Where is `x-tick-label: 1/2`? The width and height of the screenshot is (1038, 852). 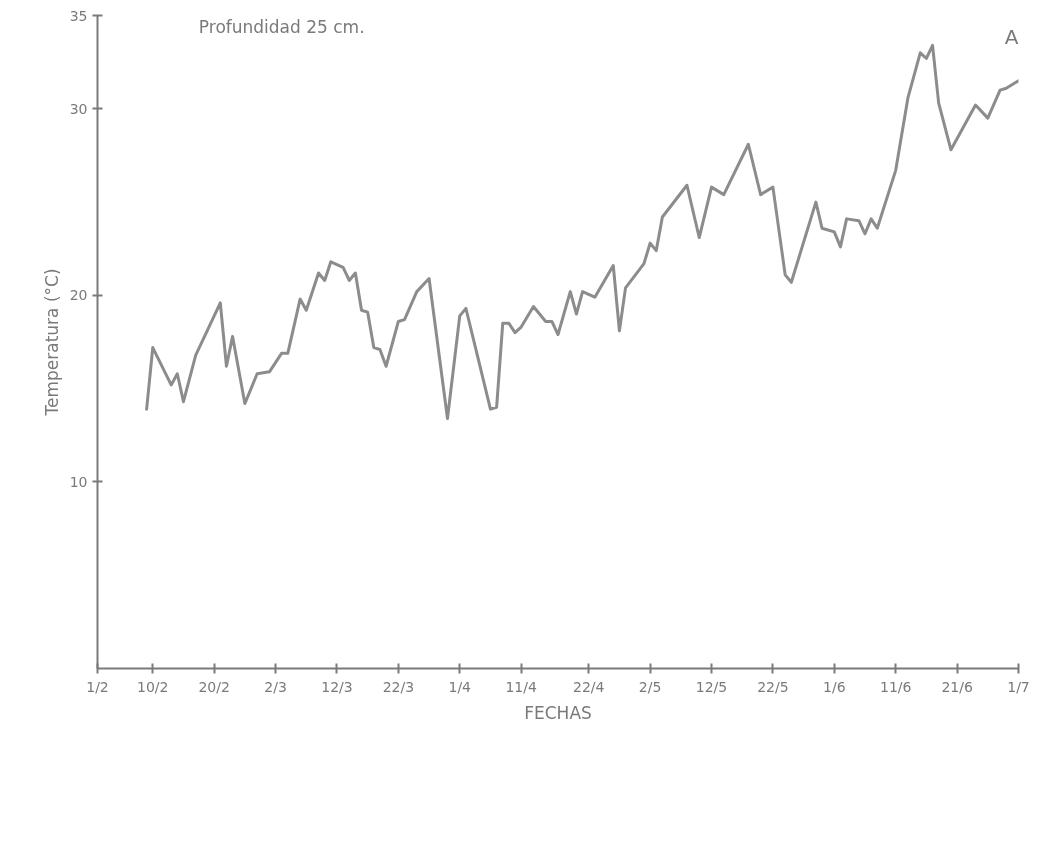
x-tick-label: 1/2 is located at coordinates (97, 686).